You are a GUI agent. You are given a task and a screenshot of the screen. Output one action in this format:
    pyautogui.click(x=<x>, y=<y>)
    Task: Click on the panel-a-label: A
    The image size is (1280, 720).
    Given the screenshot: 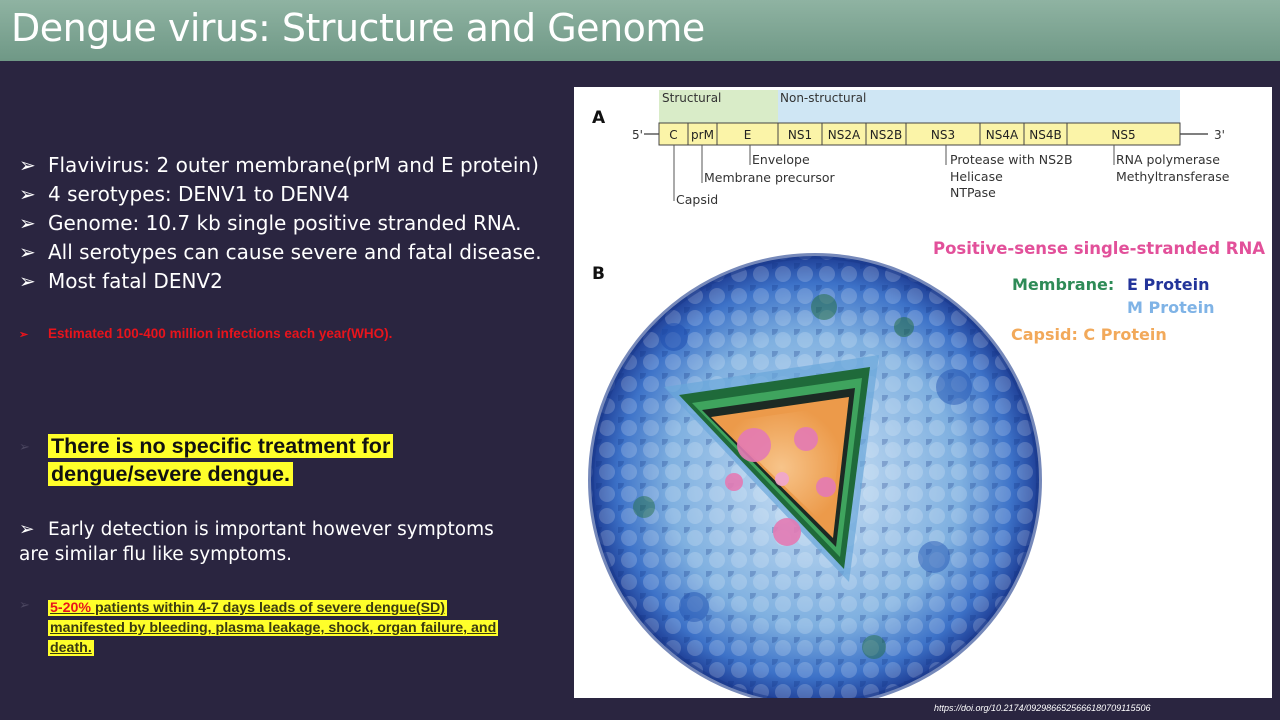 What is the action you would take?
    pyautogui.click(x=599, y=118)
    